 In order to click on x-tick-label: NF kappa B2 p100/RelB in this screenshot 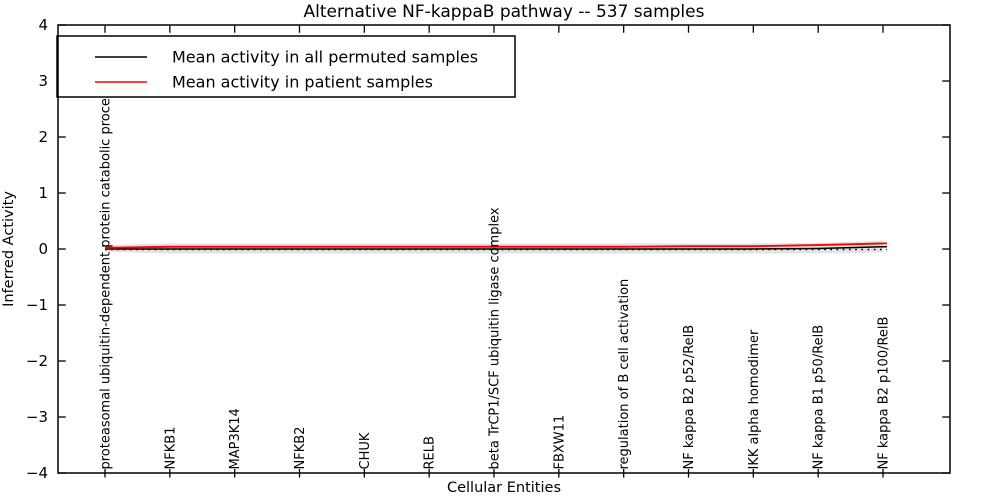, I will do `click(884, 393)`.